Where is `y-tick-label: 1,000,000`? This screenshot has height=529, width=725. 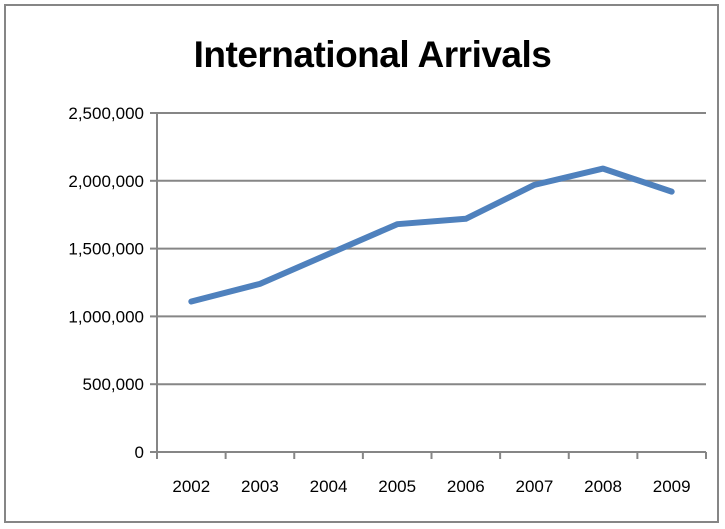
y-tick-label: 1,000,000 is located at coordinates (106, 316).